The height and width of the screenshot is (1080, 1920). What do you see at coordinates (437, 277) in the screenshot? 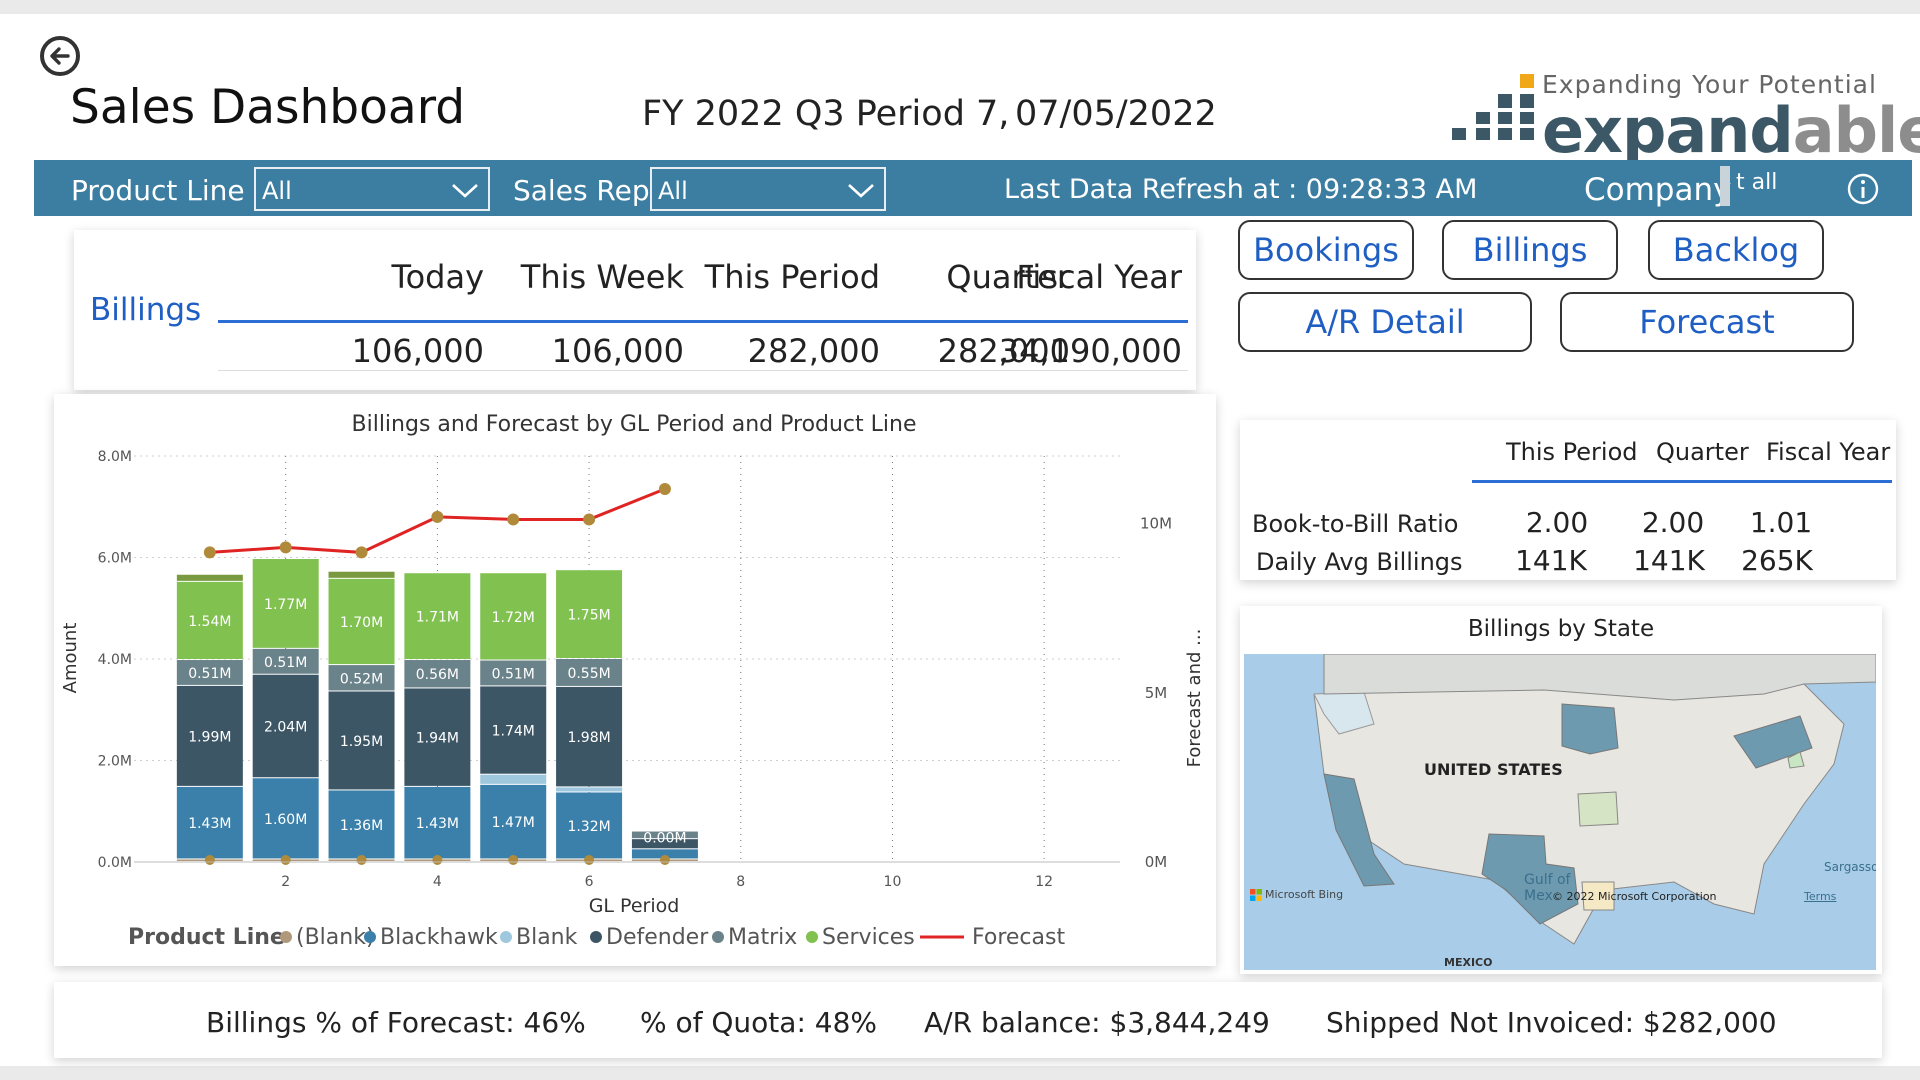
I see `kpi-header-today: Today` at bounding box center [437, 277].